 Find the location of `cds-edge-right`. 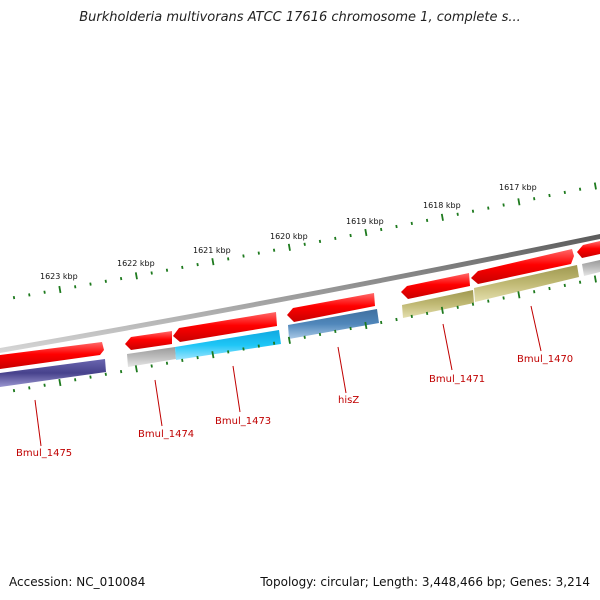

cds-edge-right is located at coordinates (588, 249).